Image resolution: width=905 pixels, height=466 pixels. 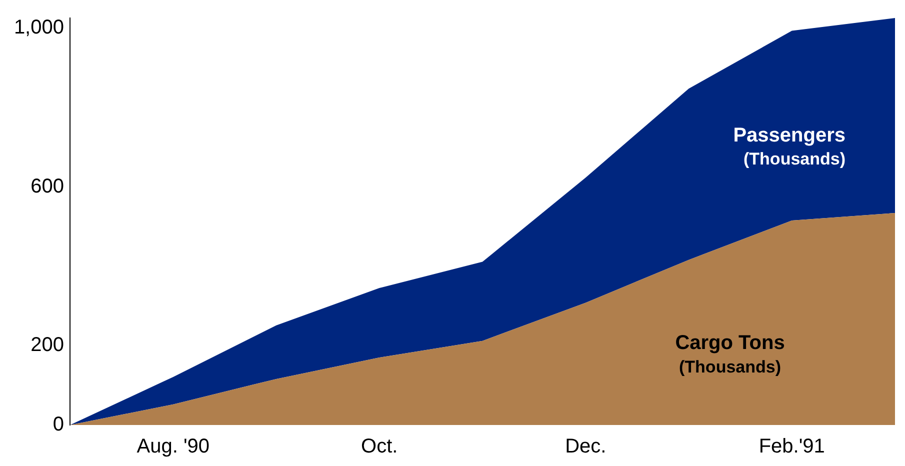 What do you see at coordinates (39, 27) in the screenshot?
I see `y-tick-label: 1,000` at bounding box center [39, 27].